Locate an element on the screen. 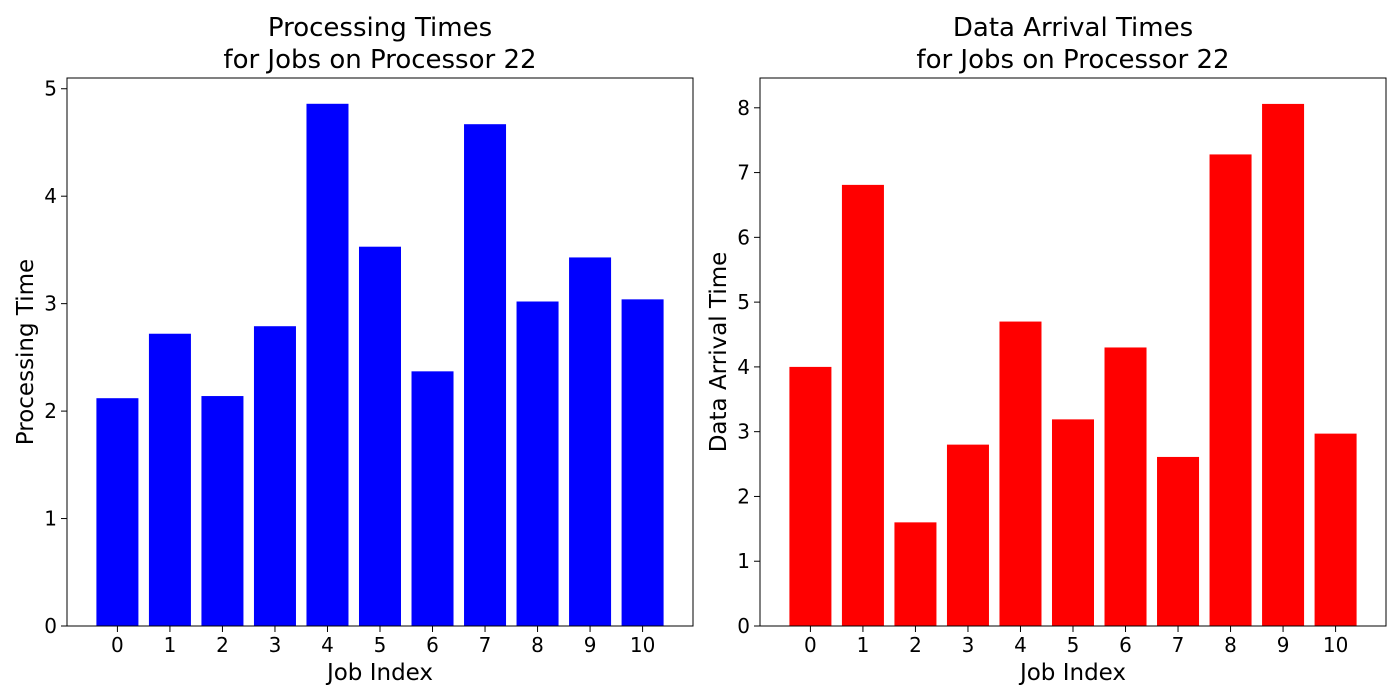 Image resolution: width=1400 pixels, height=700 pixels. y-tick-label: 7 is located at coordinates (743, 173).